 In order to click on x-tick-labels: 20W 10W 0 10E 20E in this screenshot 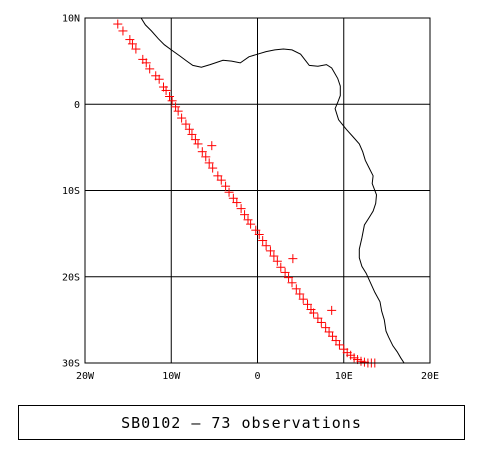, I will do `click(257, 376)`.